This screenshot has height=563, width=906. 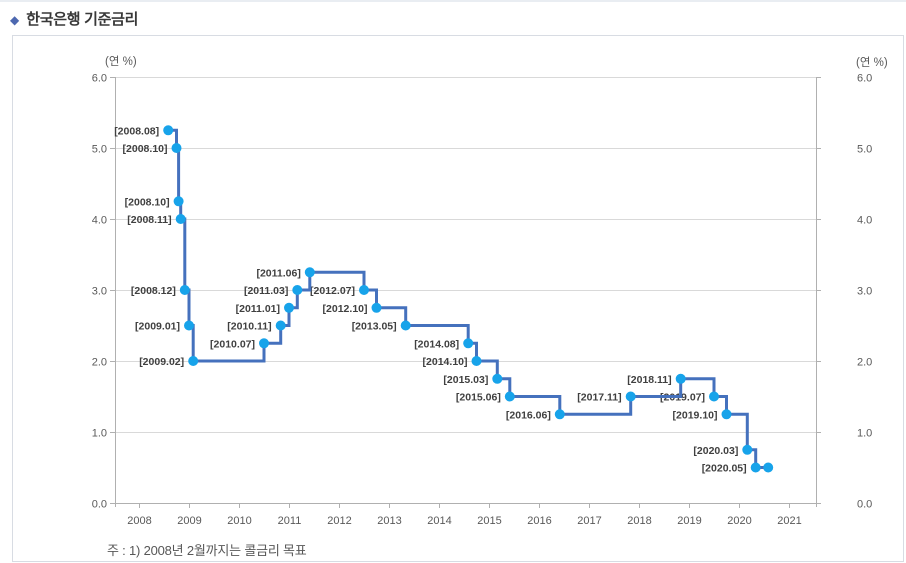 What do you see at coordinates (99, 221) in the screenshot?
I see `y-tick-label-left: 4.0` at bounding box center [99, 221].